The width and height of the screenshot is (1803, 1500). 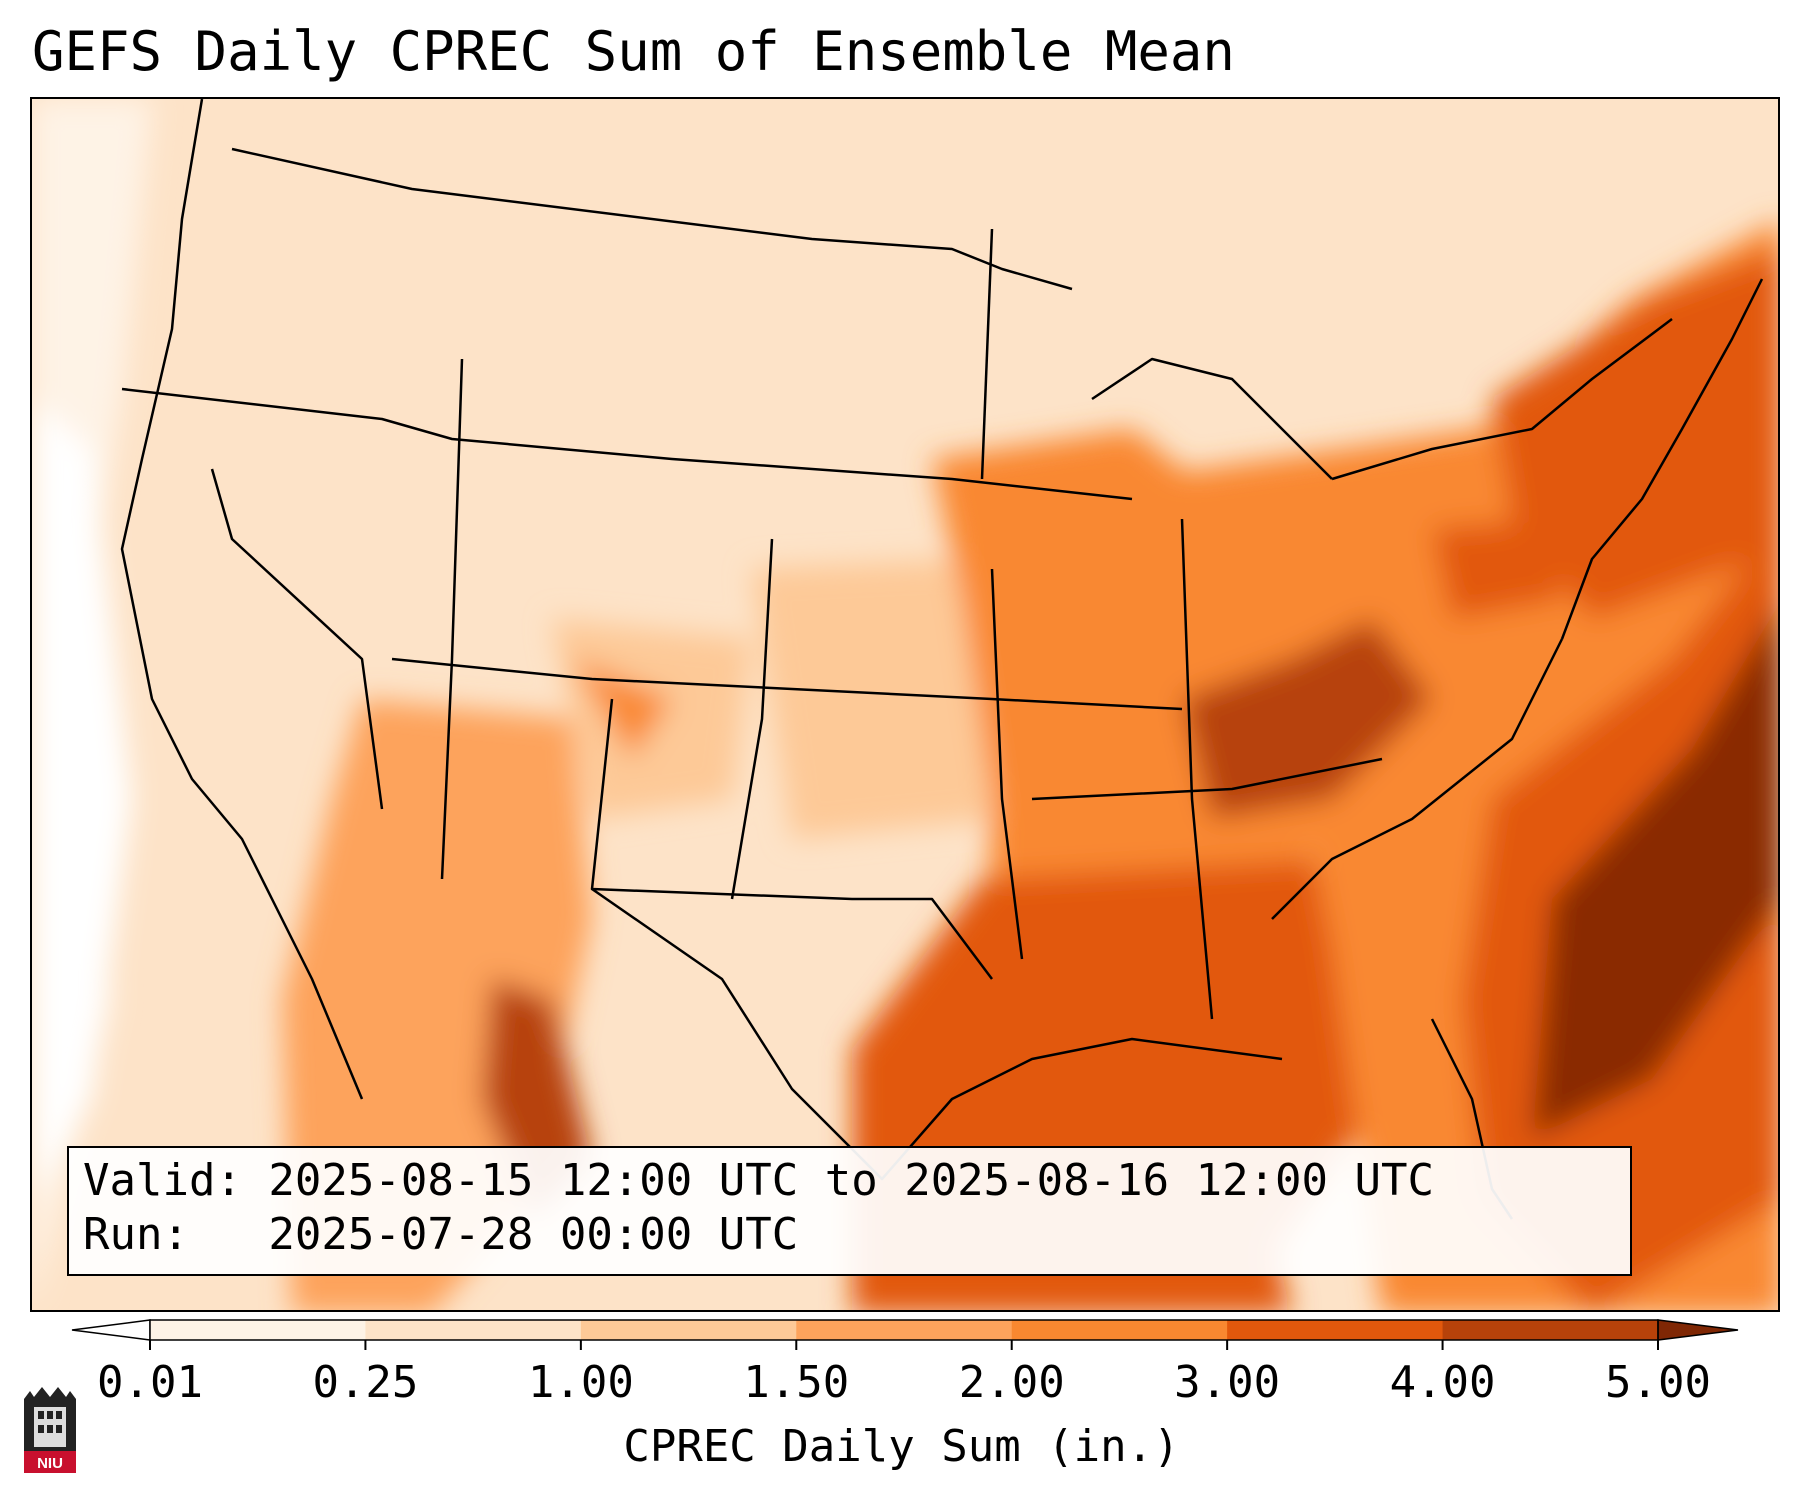 What do you see at coordinates (365, 1382) in the screenshot?
I see `colorbar-tick-label: 0.25` at bounding box center [365, 1382].